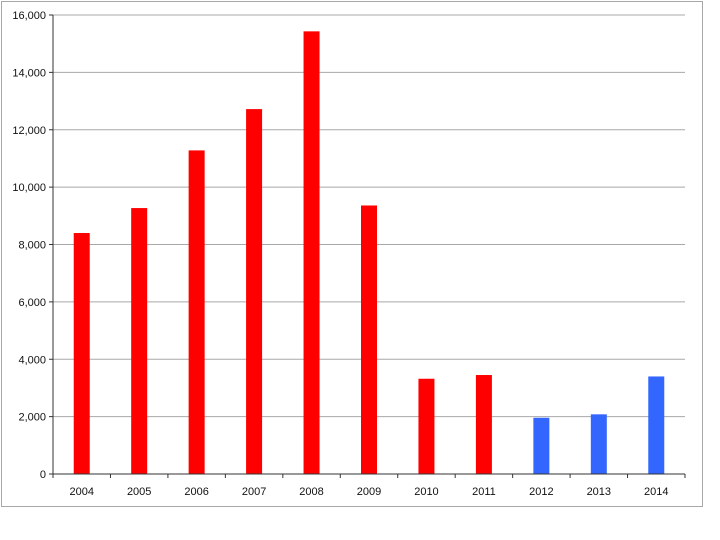 The height and width of the screenshot is (540, 720). I want to click on y-tick-label: 10,000, so click(29, 188).